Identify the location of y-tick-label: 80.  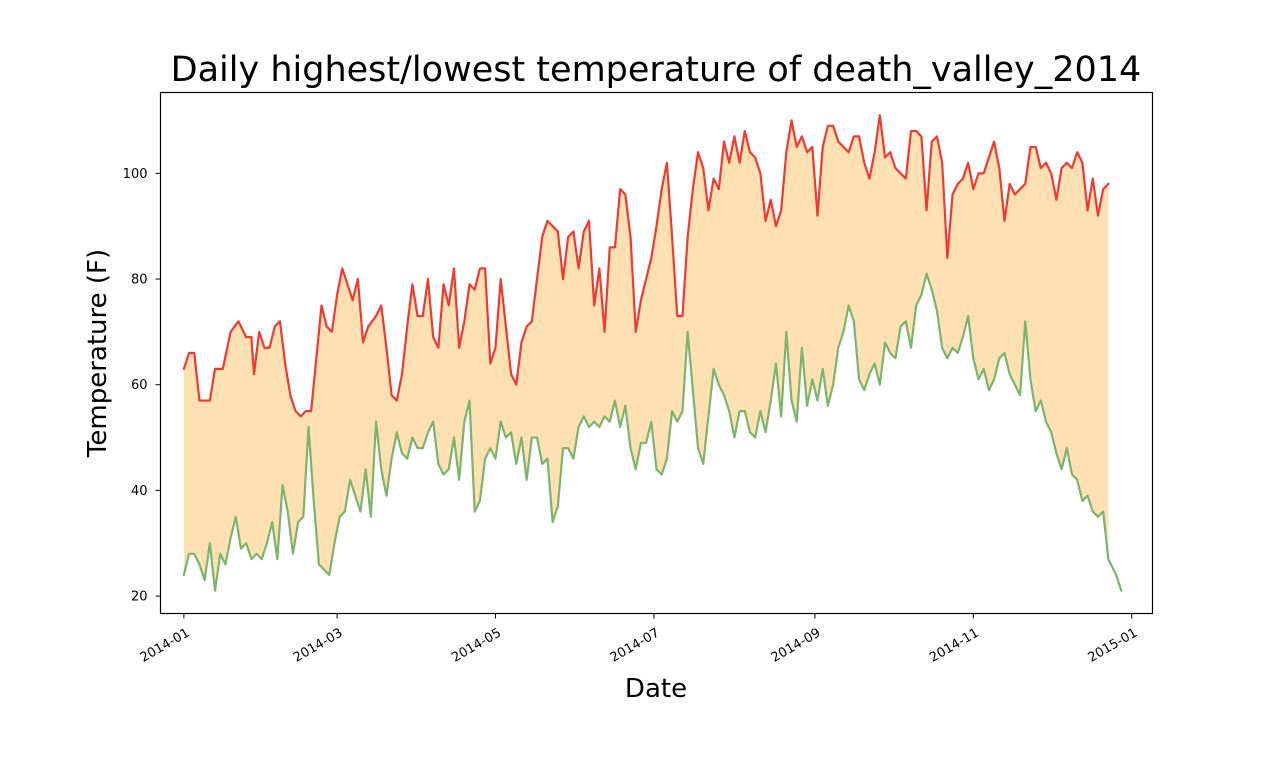
(139, 280).